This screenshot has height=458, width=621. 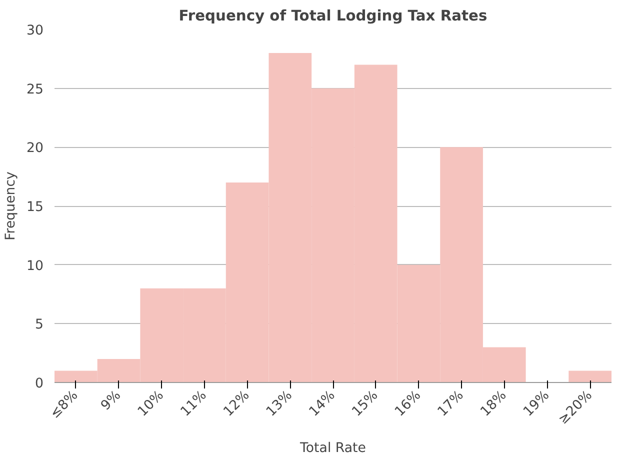 I want to click on x-tick-label: 9%, so click(x=111, y=401).